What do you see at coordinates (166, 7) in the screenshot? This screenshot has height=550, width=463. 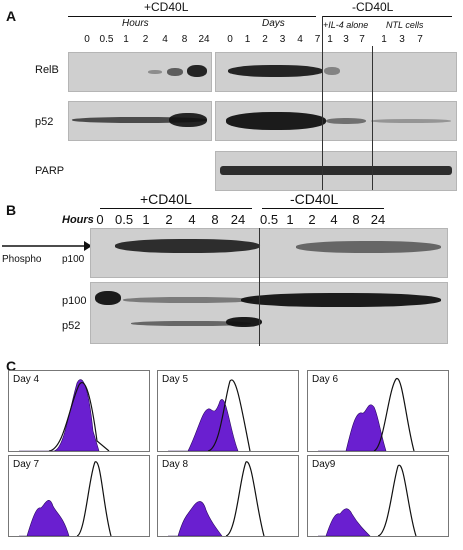 I see `panel-a-plus-cd40l: +CD40L` at bounding box center [166, 7].